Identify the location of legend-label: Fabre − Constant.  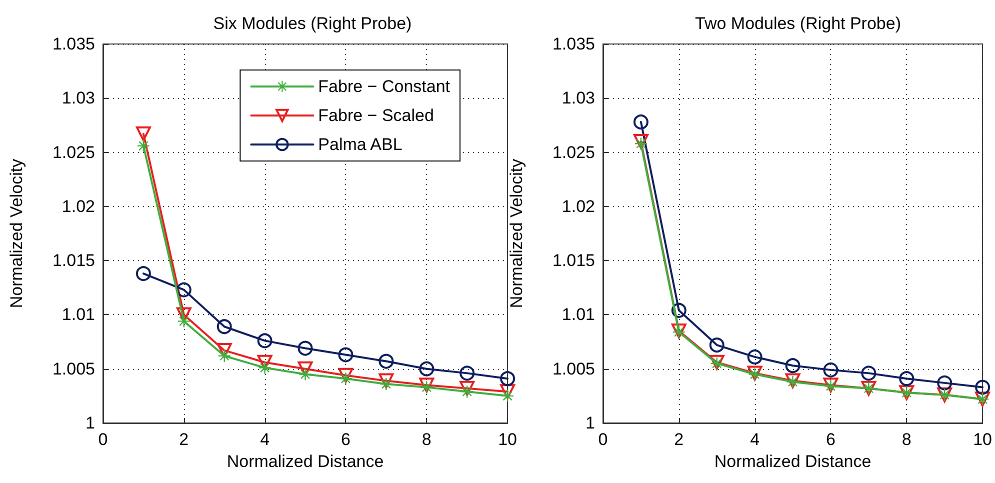
(384, 86).